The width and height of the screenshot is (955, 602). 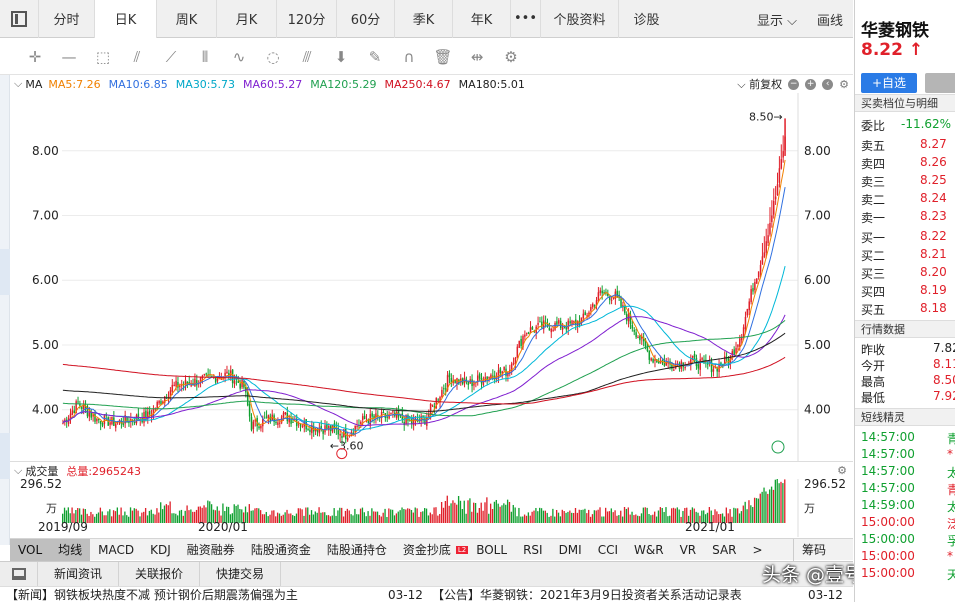 What do you see at coordinates (905, 557) in the screenshot?
I see `elf-row: 15:00:00 *` at bounding box center [905, 557].